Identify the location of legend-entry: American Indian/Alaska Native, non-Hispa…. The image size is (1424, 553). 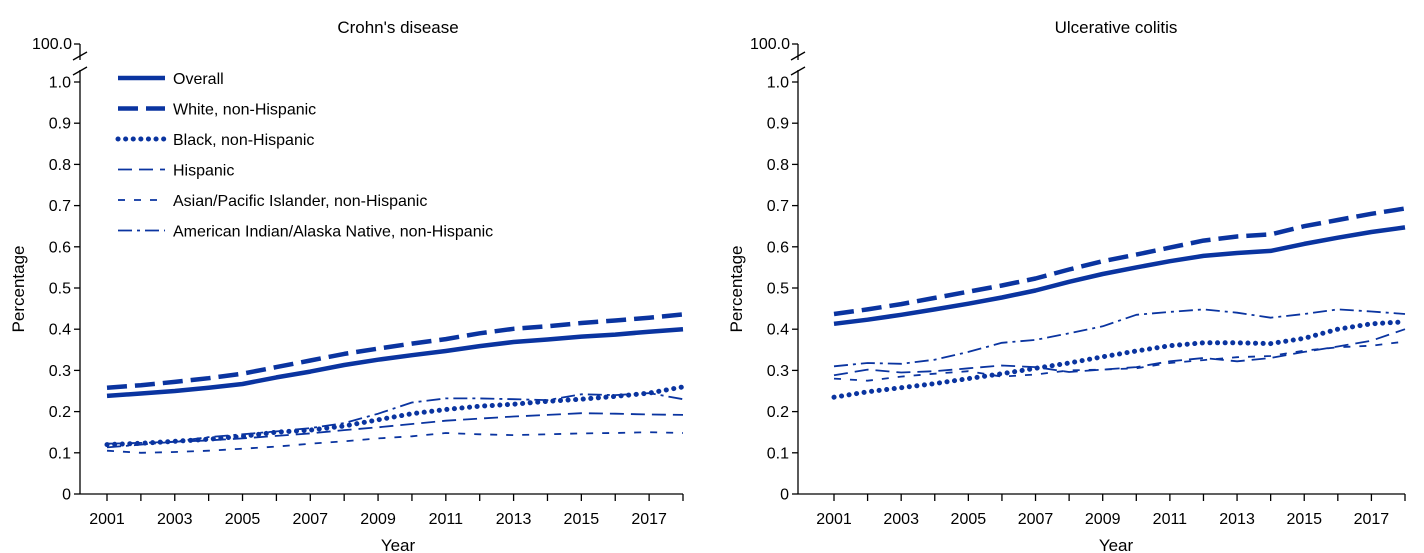
(333, 232).